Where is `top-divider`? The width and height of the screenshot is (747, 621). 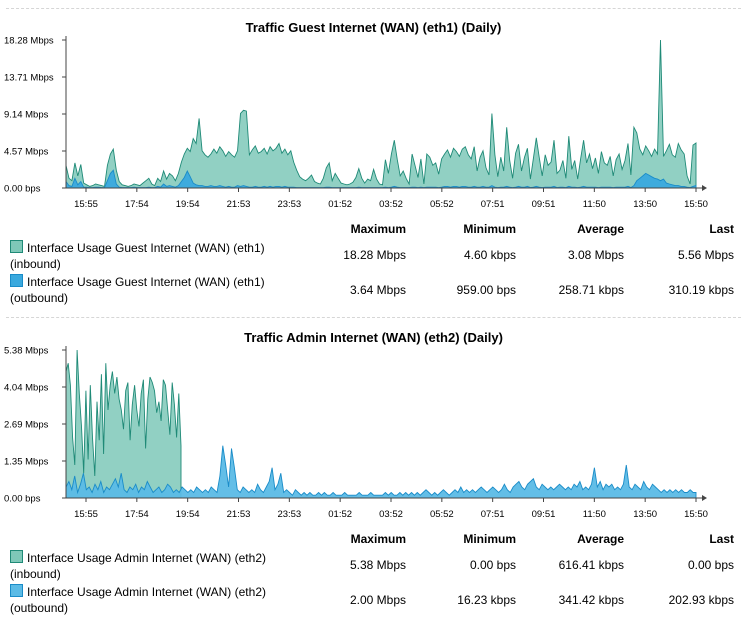
top-divider is located at coordinates (373, 8).